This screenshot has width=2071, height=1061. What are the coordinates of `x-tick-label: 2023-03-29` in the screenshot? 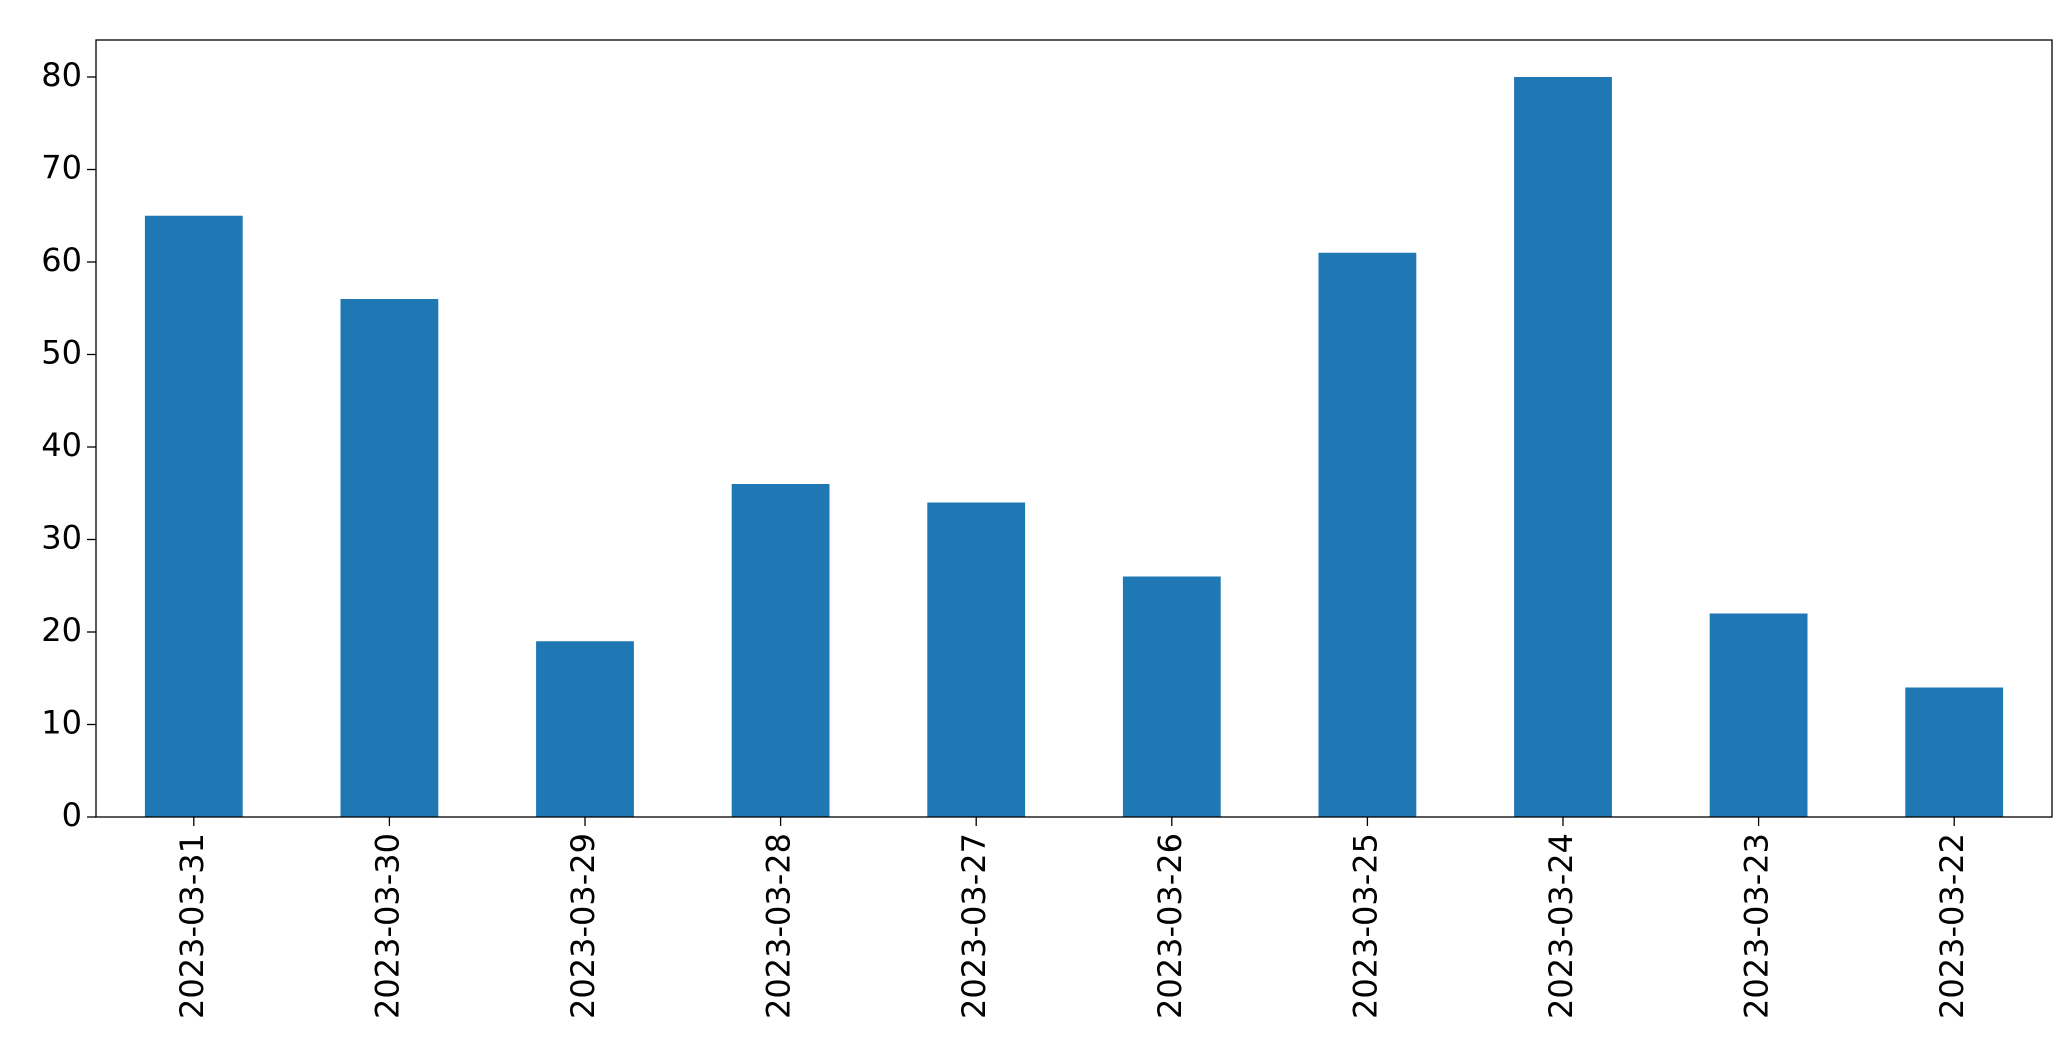 It's located at (583, 926).